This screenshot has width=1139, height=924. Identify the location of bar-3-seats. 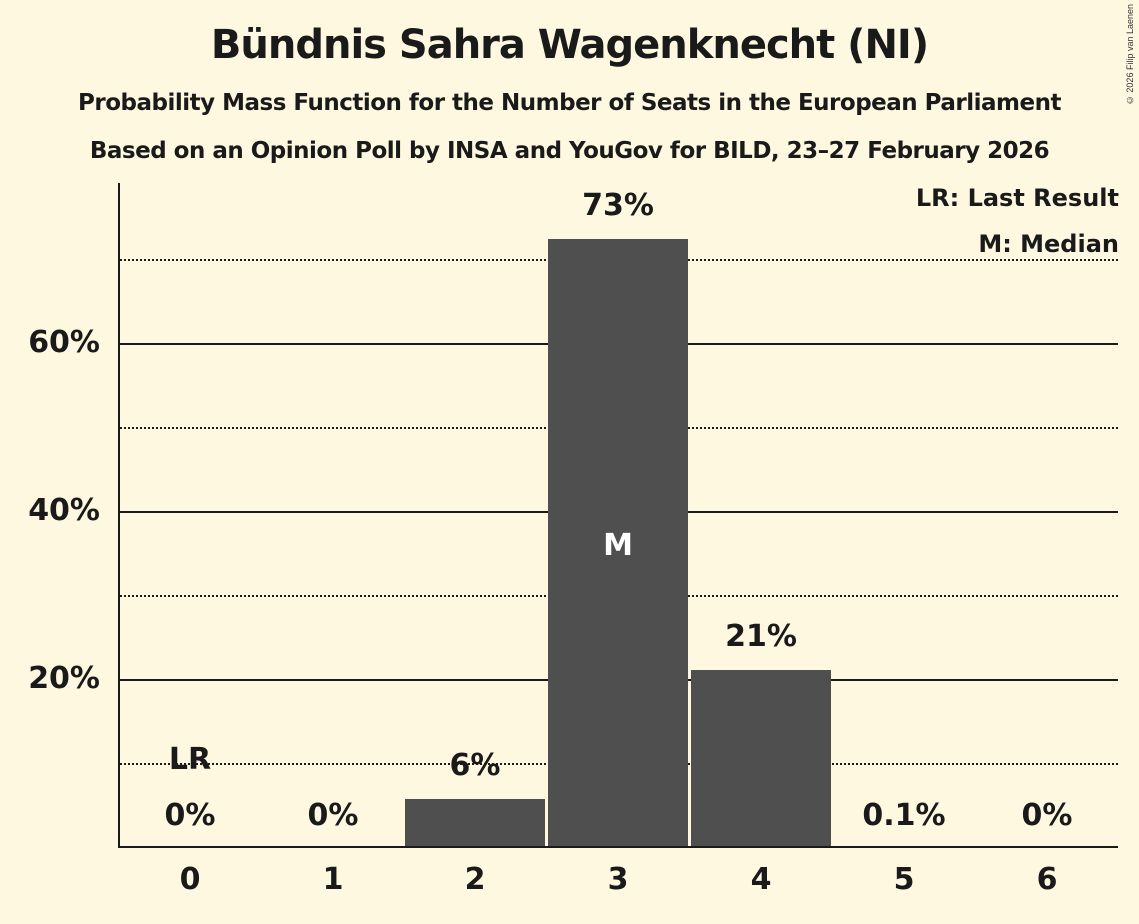
(618, 543).